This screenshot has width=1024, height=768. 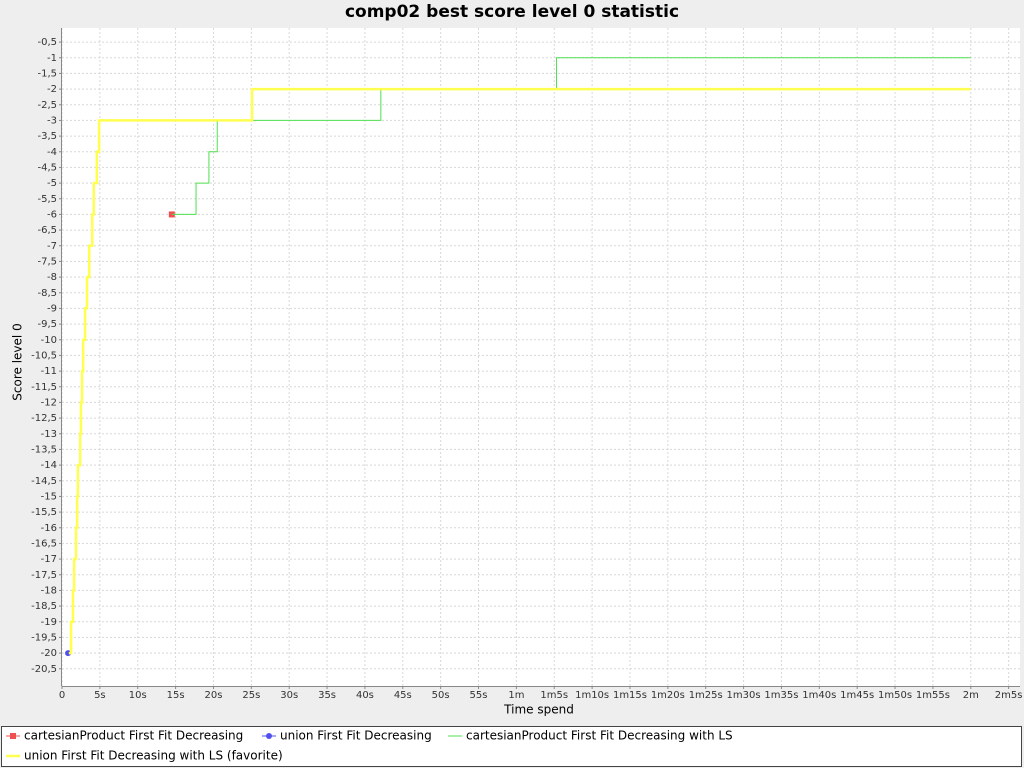 What do you see at coordinates (744, 695) in the screenshot?
I see `x-tick-label: 1m30s` at bounding box center [744, 695].